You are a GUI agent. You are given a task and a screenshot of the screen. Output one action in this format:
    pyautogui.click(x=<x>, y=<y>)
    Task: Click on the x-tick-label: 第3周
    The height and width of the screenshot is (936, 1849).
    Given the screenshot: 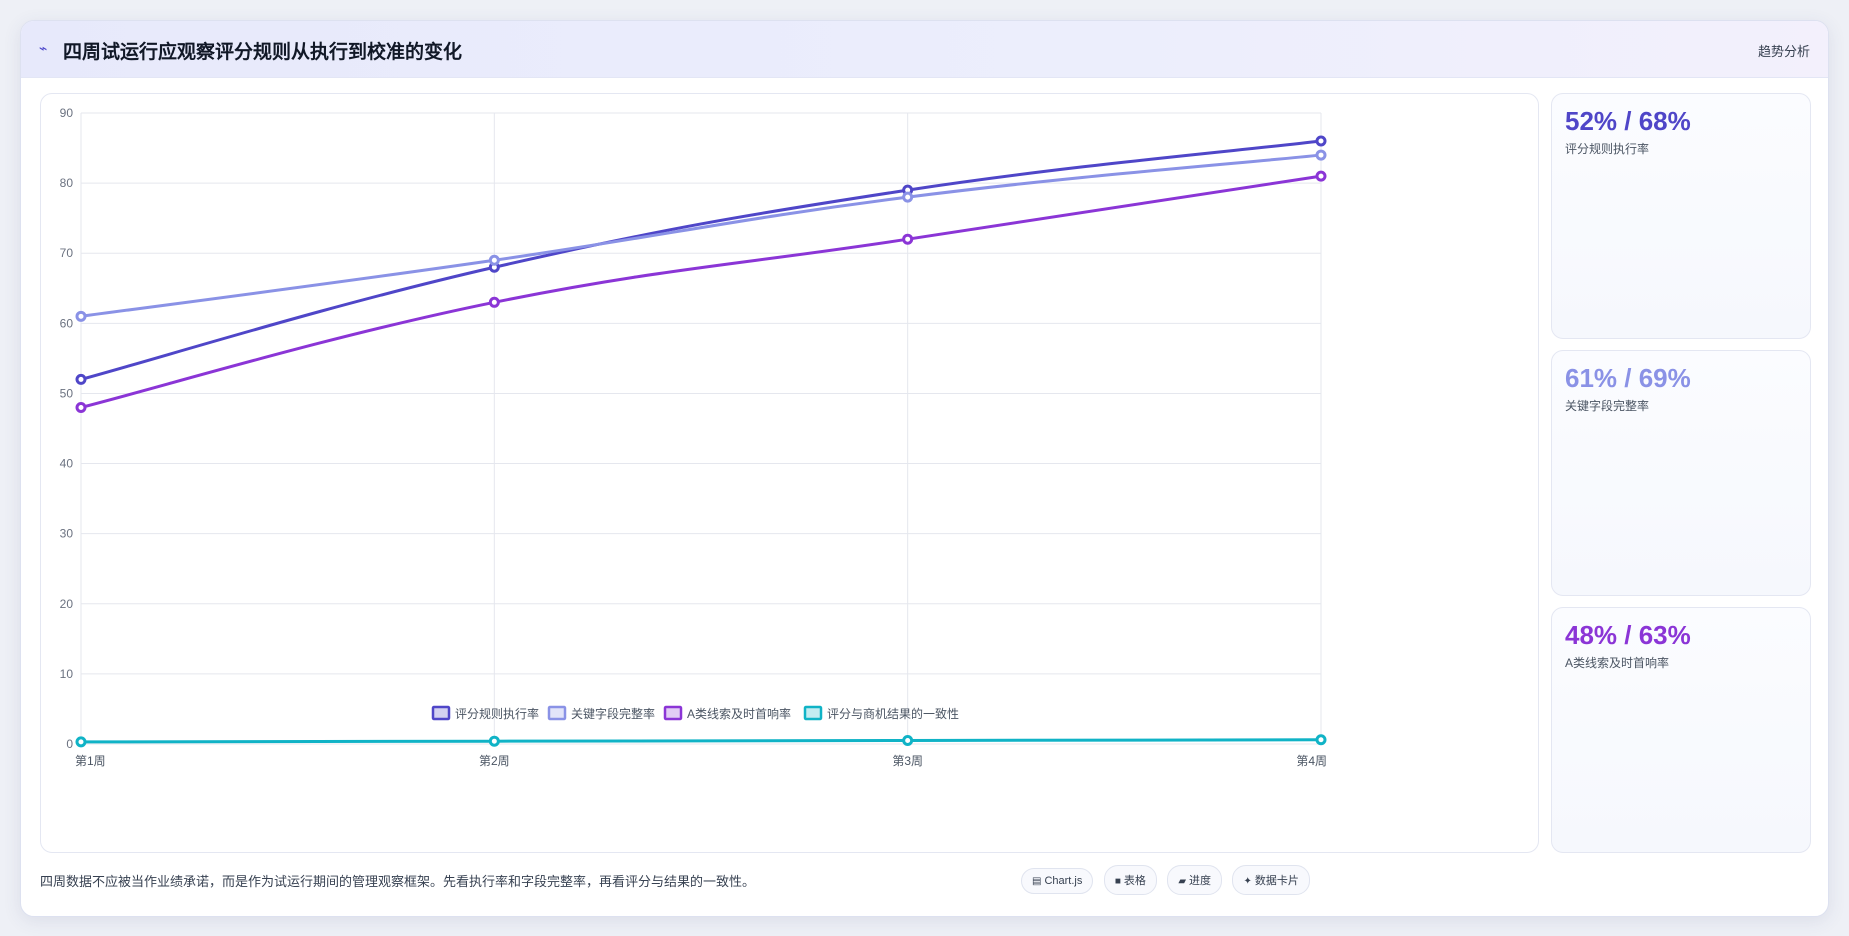 What is the action you would take?
    pyautogui.click(x=907, y=761)
    